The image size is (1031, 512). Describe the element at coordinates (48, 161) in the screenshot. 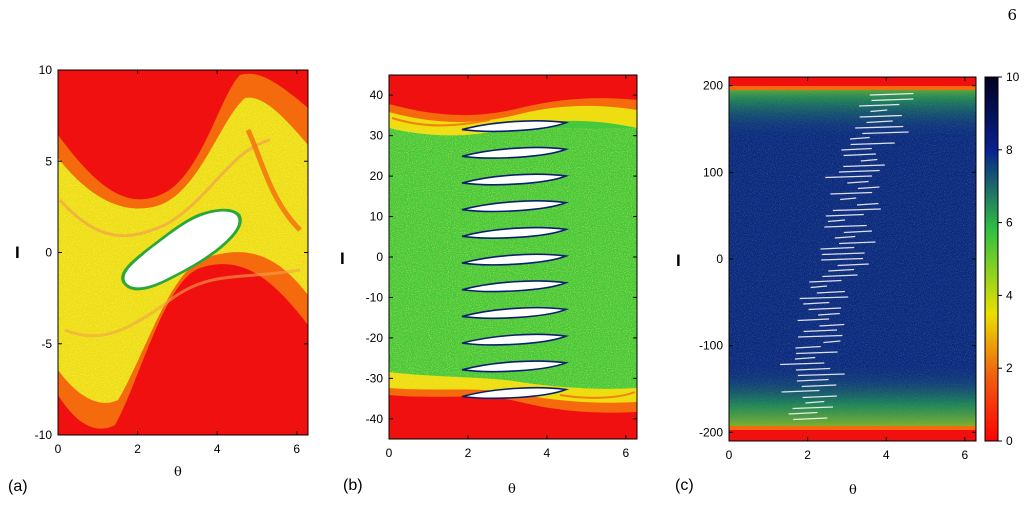

I see `panel-a-ytick-label: 5` at that location.